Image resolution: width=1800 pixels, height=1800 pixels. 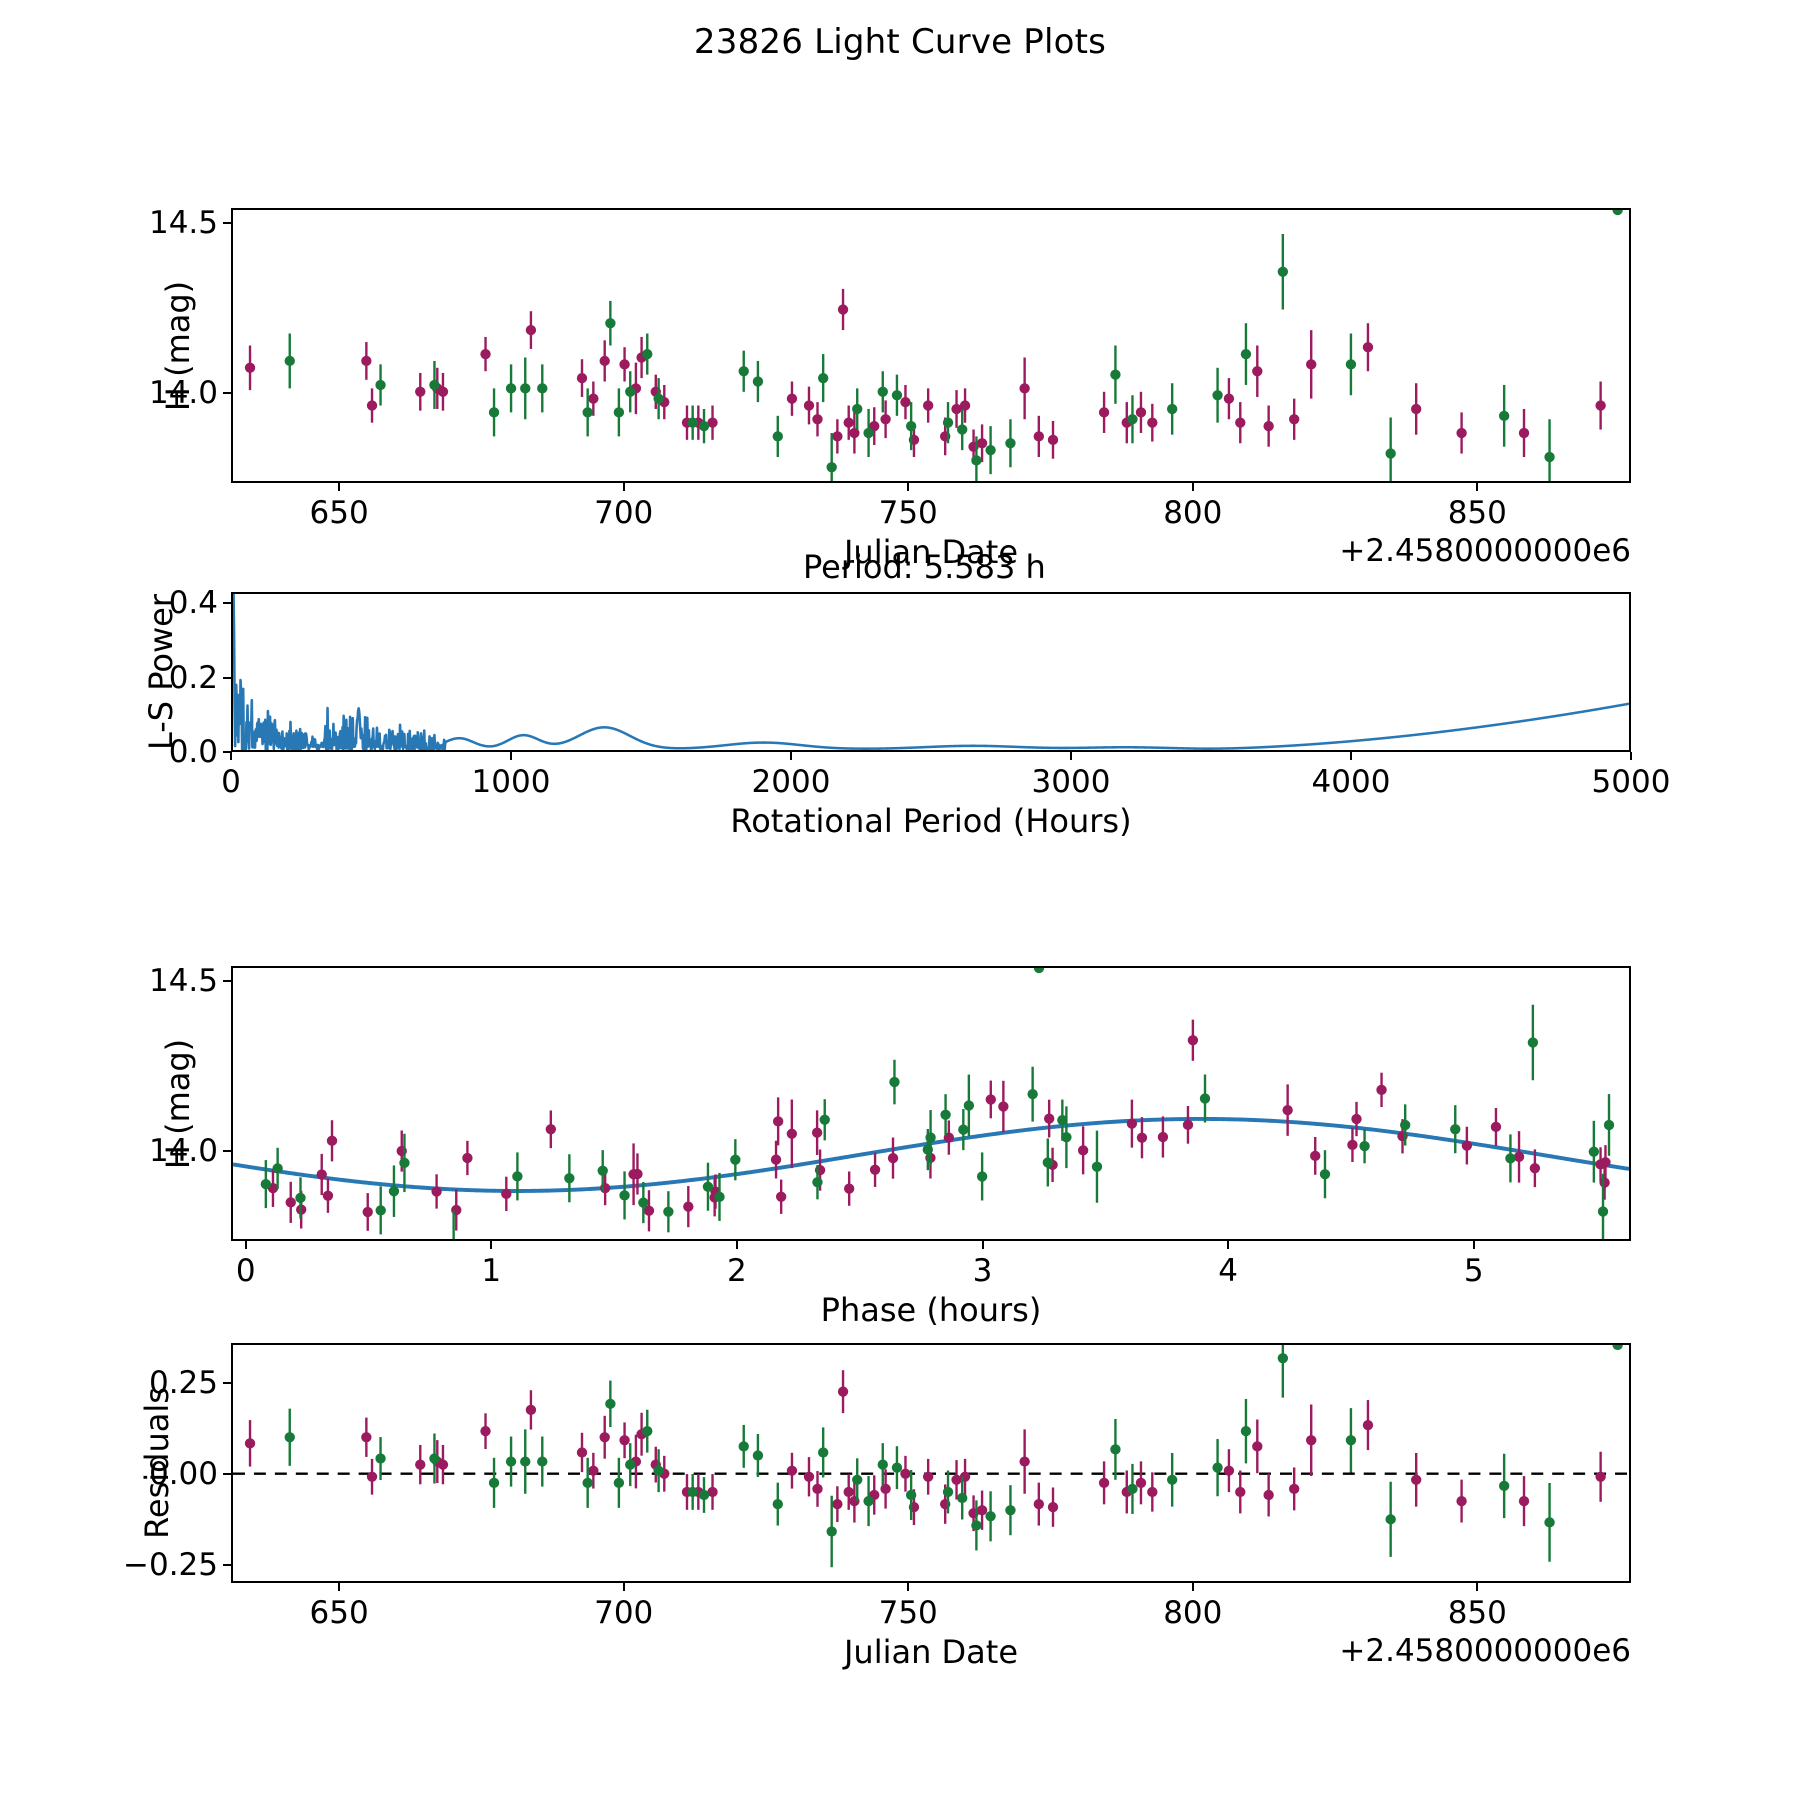 What do you see at coordinates (982, 1271) in the screenshot?
I see `xtick-label-p3-3: 3` at bounding box center [982, 1271].